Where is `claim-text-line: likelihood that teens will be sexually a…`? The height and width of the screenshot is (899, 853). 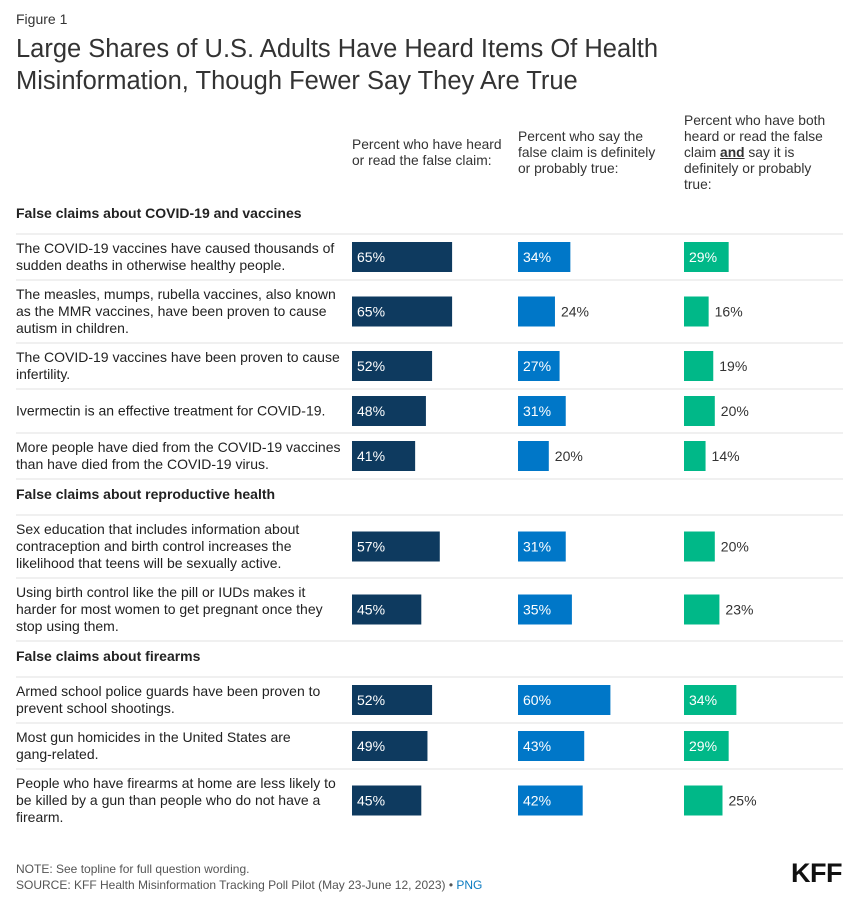 claim-text-line: likelihood that teens will be sexually a… is located at coordinates (148, 563).